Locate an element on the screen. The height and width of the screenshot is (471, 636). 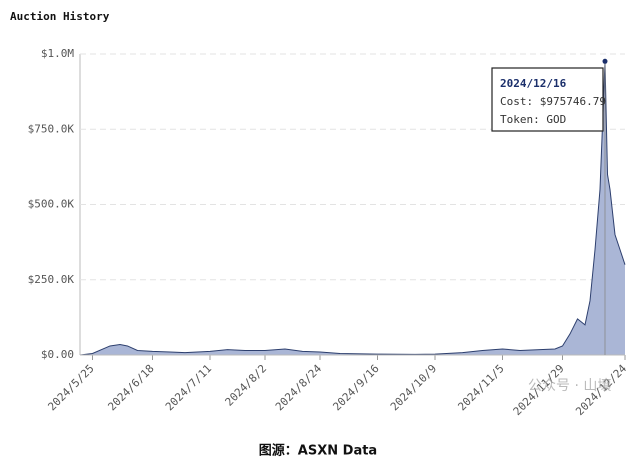
tooltip-box is located at coordinates (547, 99).